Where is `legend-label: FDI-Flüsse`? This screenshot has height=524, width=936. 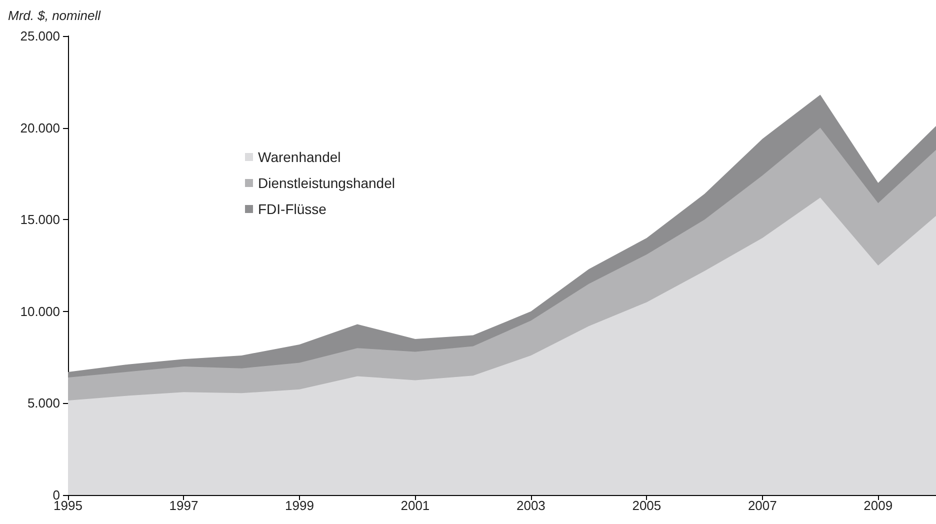 legend-label: FDI-Flüsse is located at coordinates (292, 209).